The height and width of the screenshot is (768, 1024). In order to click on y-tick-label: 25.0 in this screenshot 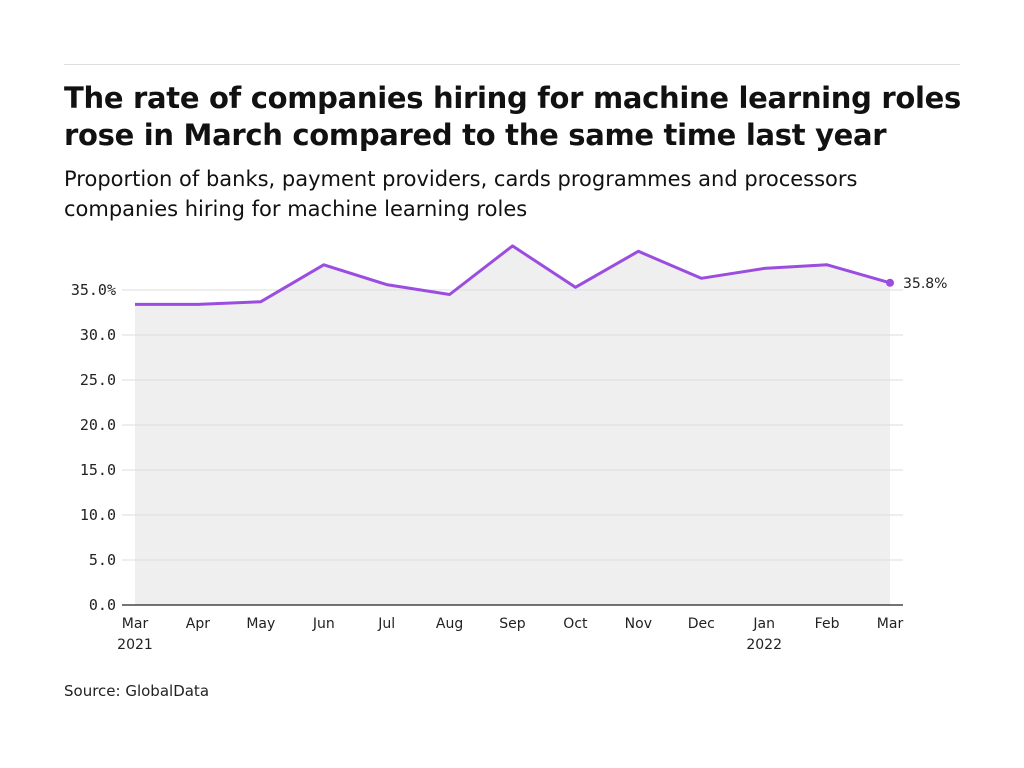, I will do `click(98, 380)`.